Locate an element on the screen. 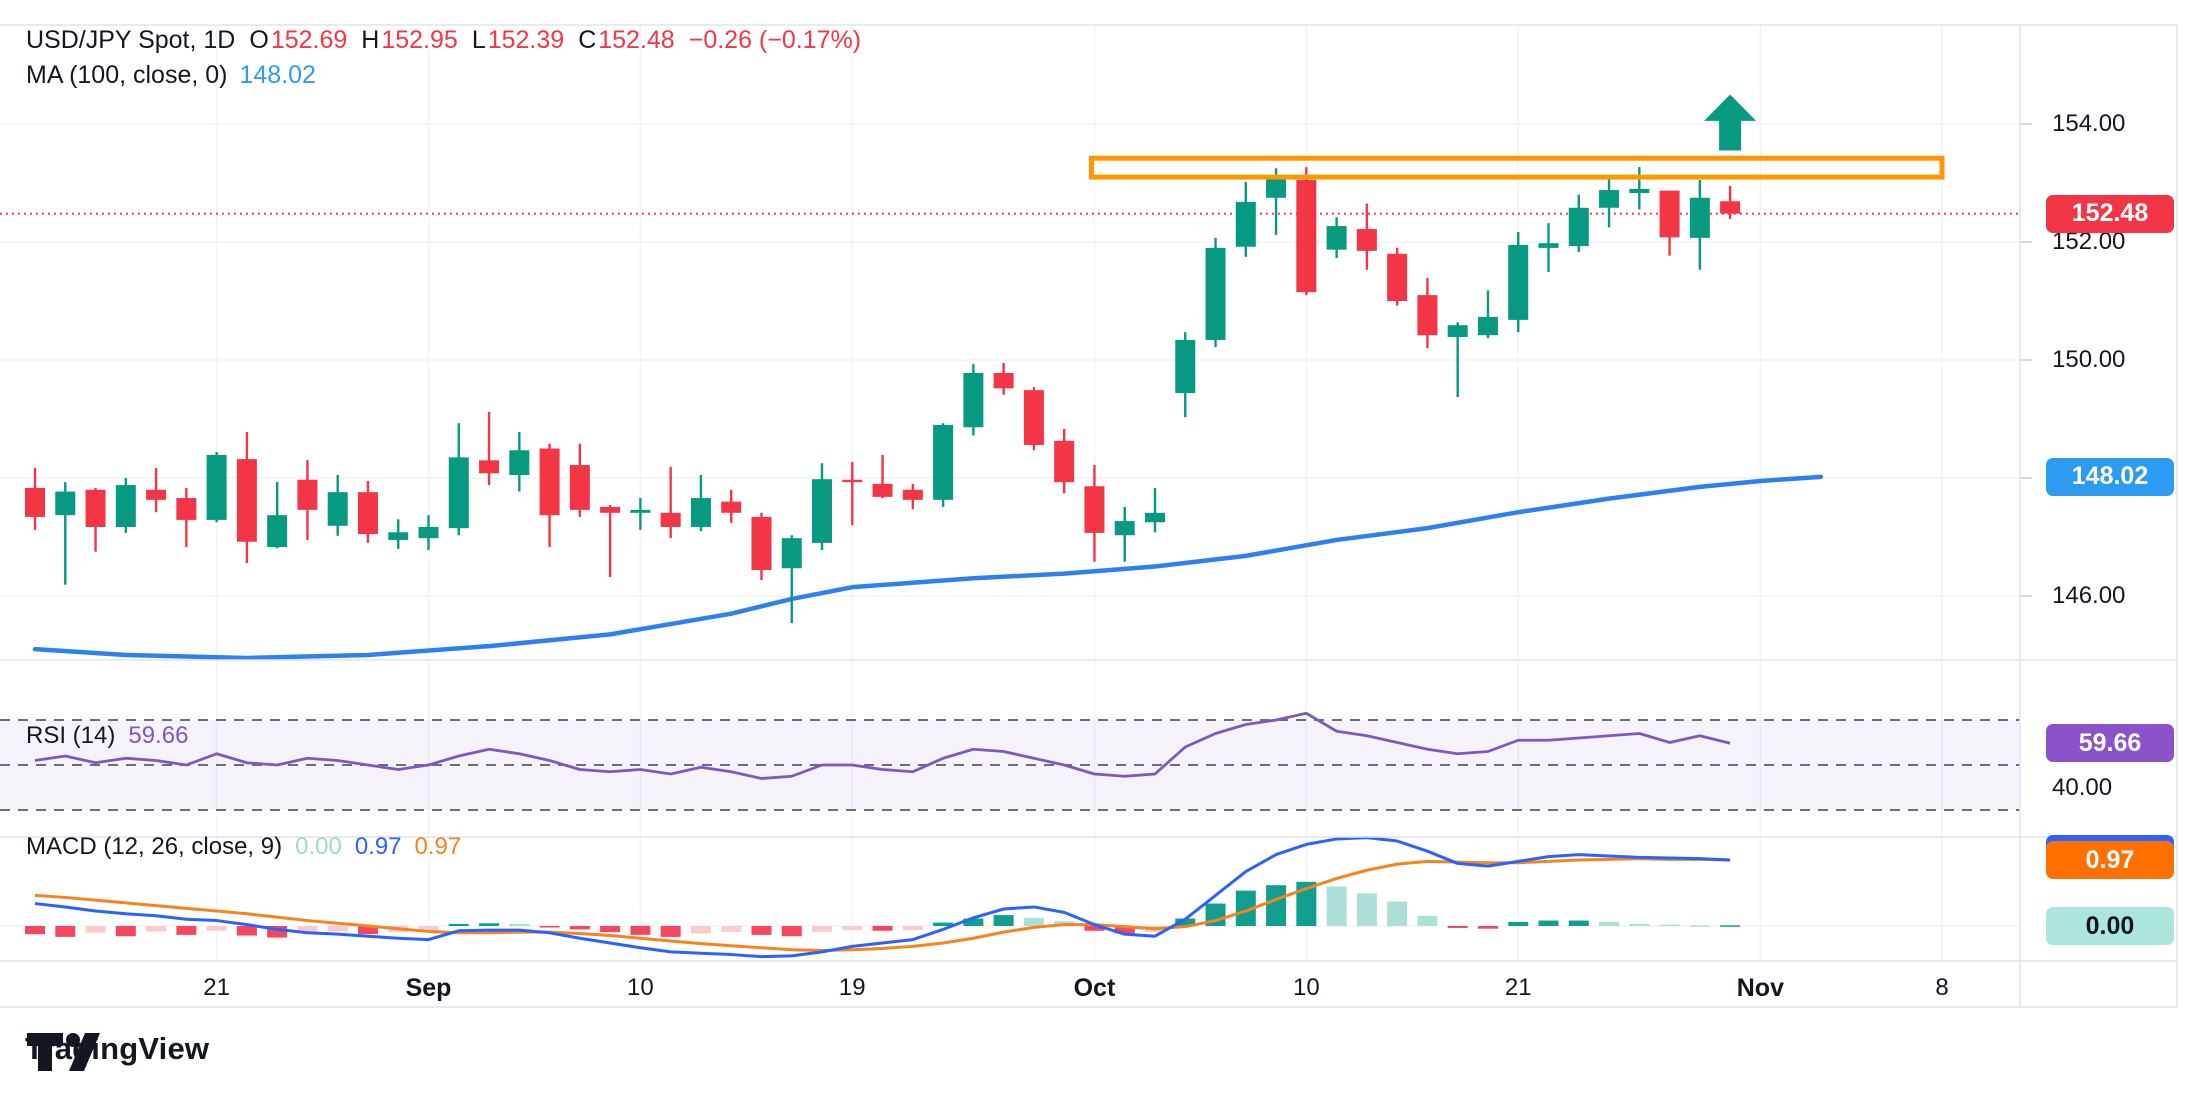 The image size is (2208, 1097). ma-indicator-header: MA (100, close, 0) 148.02 is located at coordinates (171, 75).